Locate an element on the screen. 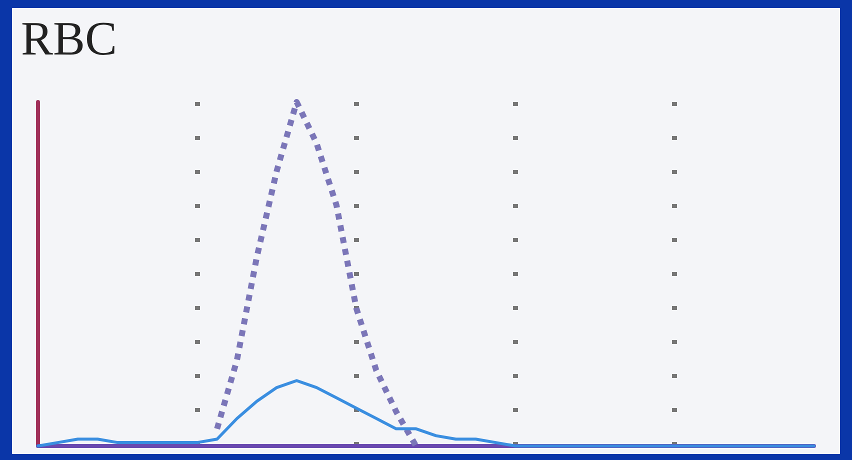  chart-title: RBC is located at coordinates (69, 39).